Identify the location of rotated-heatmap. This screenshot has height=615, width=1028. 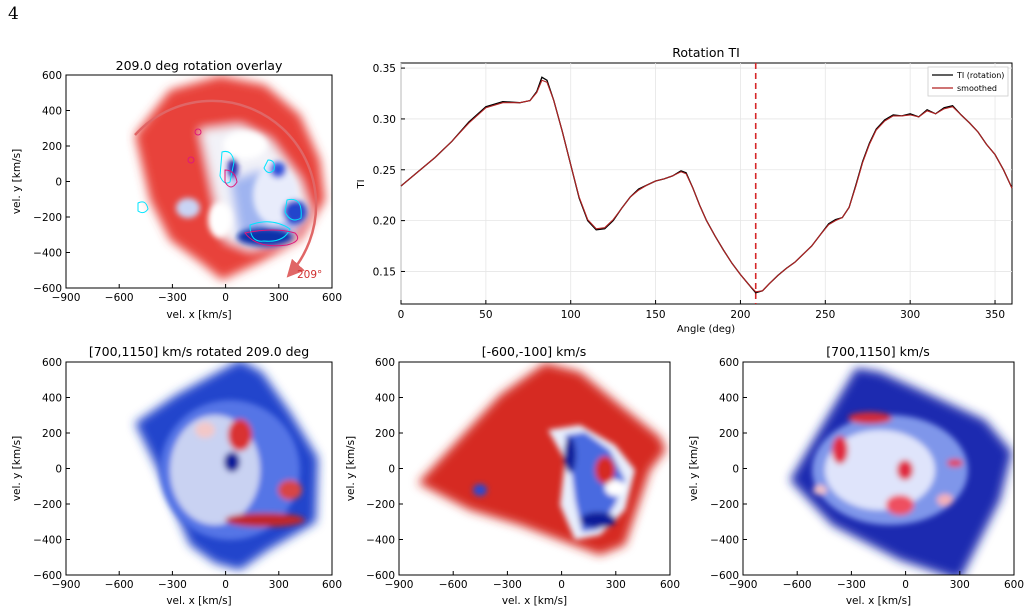
(226, 466).